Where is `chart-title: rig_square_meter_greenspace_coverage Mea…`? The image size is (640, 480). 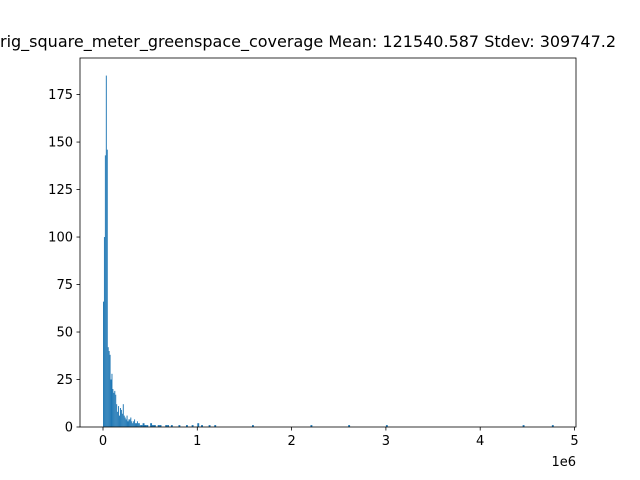
chart-title: rig_square_meter_greenspace_coverage Mea… is located at coordinates (308, 42).